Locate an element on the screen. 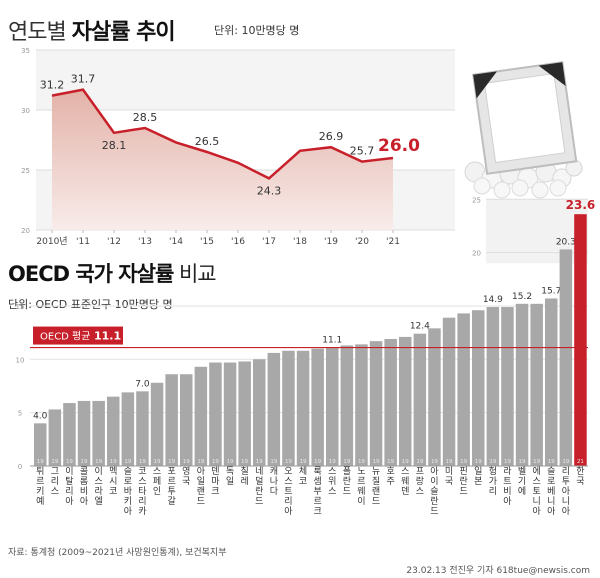  title-bold: 자살률 추이 is located at coordinates (123, 32).